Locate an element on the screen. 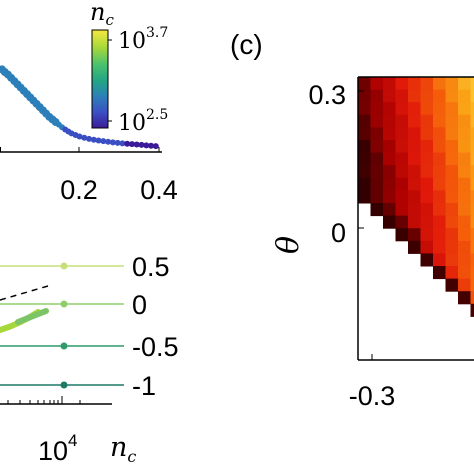 The height and width of the screenshot is (474, 474). bottom-left-panel-fragment: ) is located at coordinates (0, 230).